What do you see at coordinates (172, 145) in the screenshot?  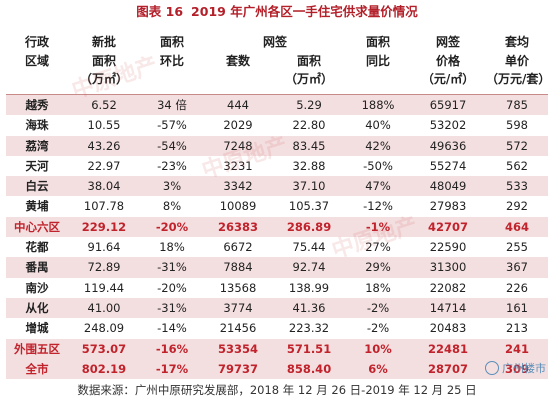 I see `cell-mom: -54%` at bounding box center [172, 145].